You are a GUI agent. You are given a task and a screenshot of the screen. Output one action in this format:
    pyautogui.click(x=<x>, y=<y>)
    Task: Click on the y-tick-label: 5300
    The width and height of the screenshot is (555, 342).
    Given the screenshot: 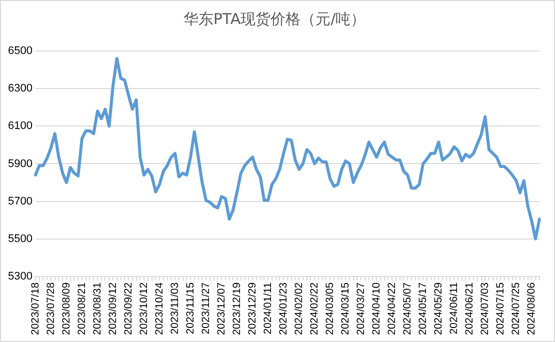 What is the action you would take?
    pyautogui.click(x=20, y=276)
    